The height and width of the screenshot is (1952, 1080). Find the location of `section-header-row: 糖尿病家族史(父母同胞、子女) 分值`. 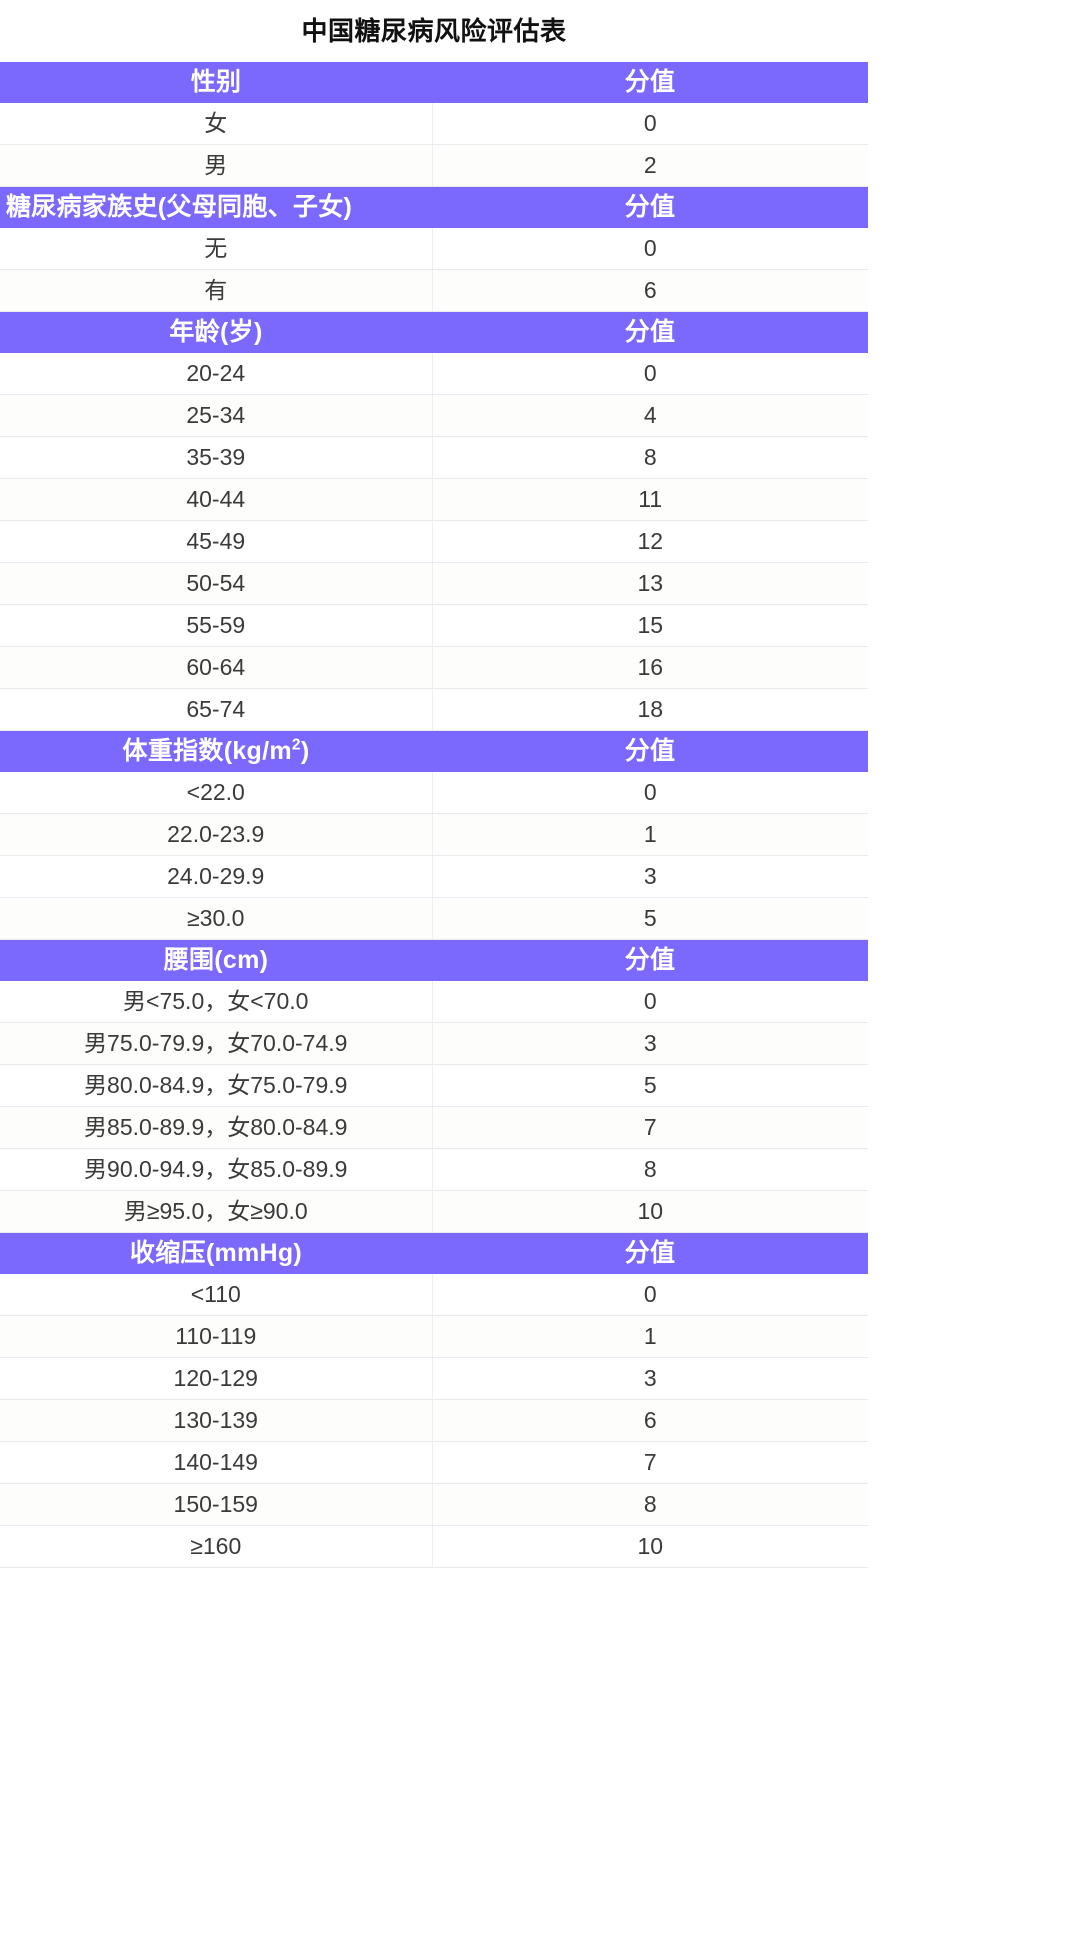

section-header-row: 糖尿病家族史(父母同胞、子女) 分值 is located at coordinates (434, 207).